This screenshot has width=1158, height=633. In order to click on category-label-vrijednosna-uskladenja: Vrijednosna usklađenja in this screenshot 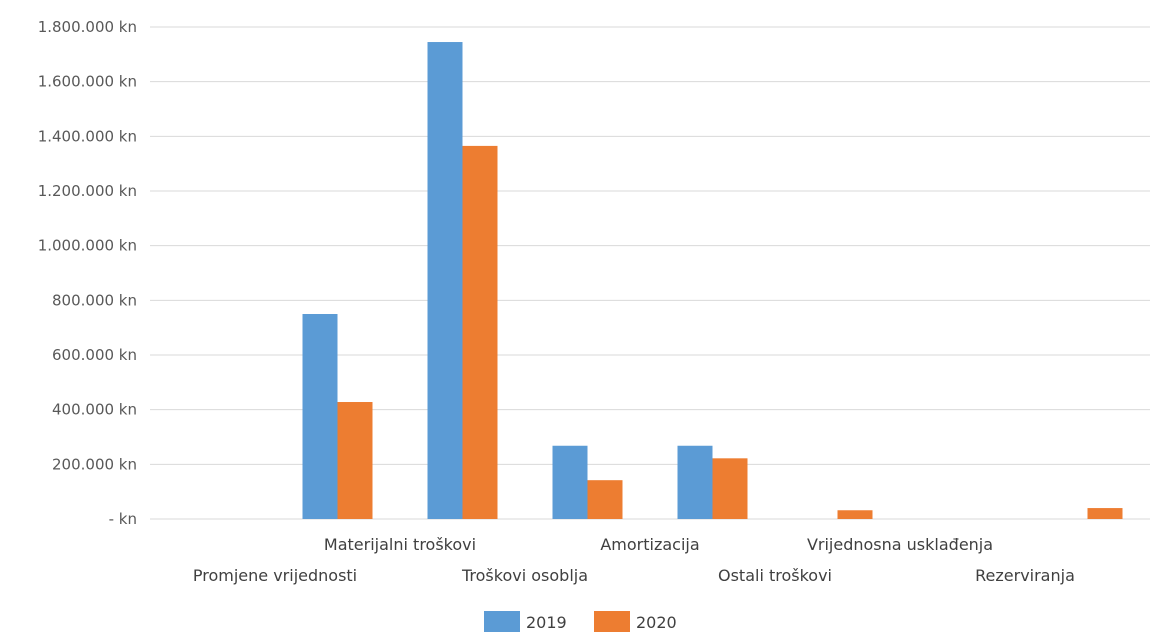, I will do `click(900, 544)`.